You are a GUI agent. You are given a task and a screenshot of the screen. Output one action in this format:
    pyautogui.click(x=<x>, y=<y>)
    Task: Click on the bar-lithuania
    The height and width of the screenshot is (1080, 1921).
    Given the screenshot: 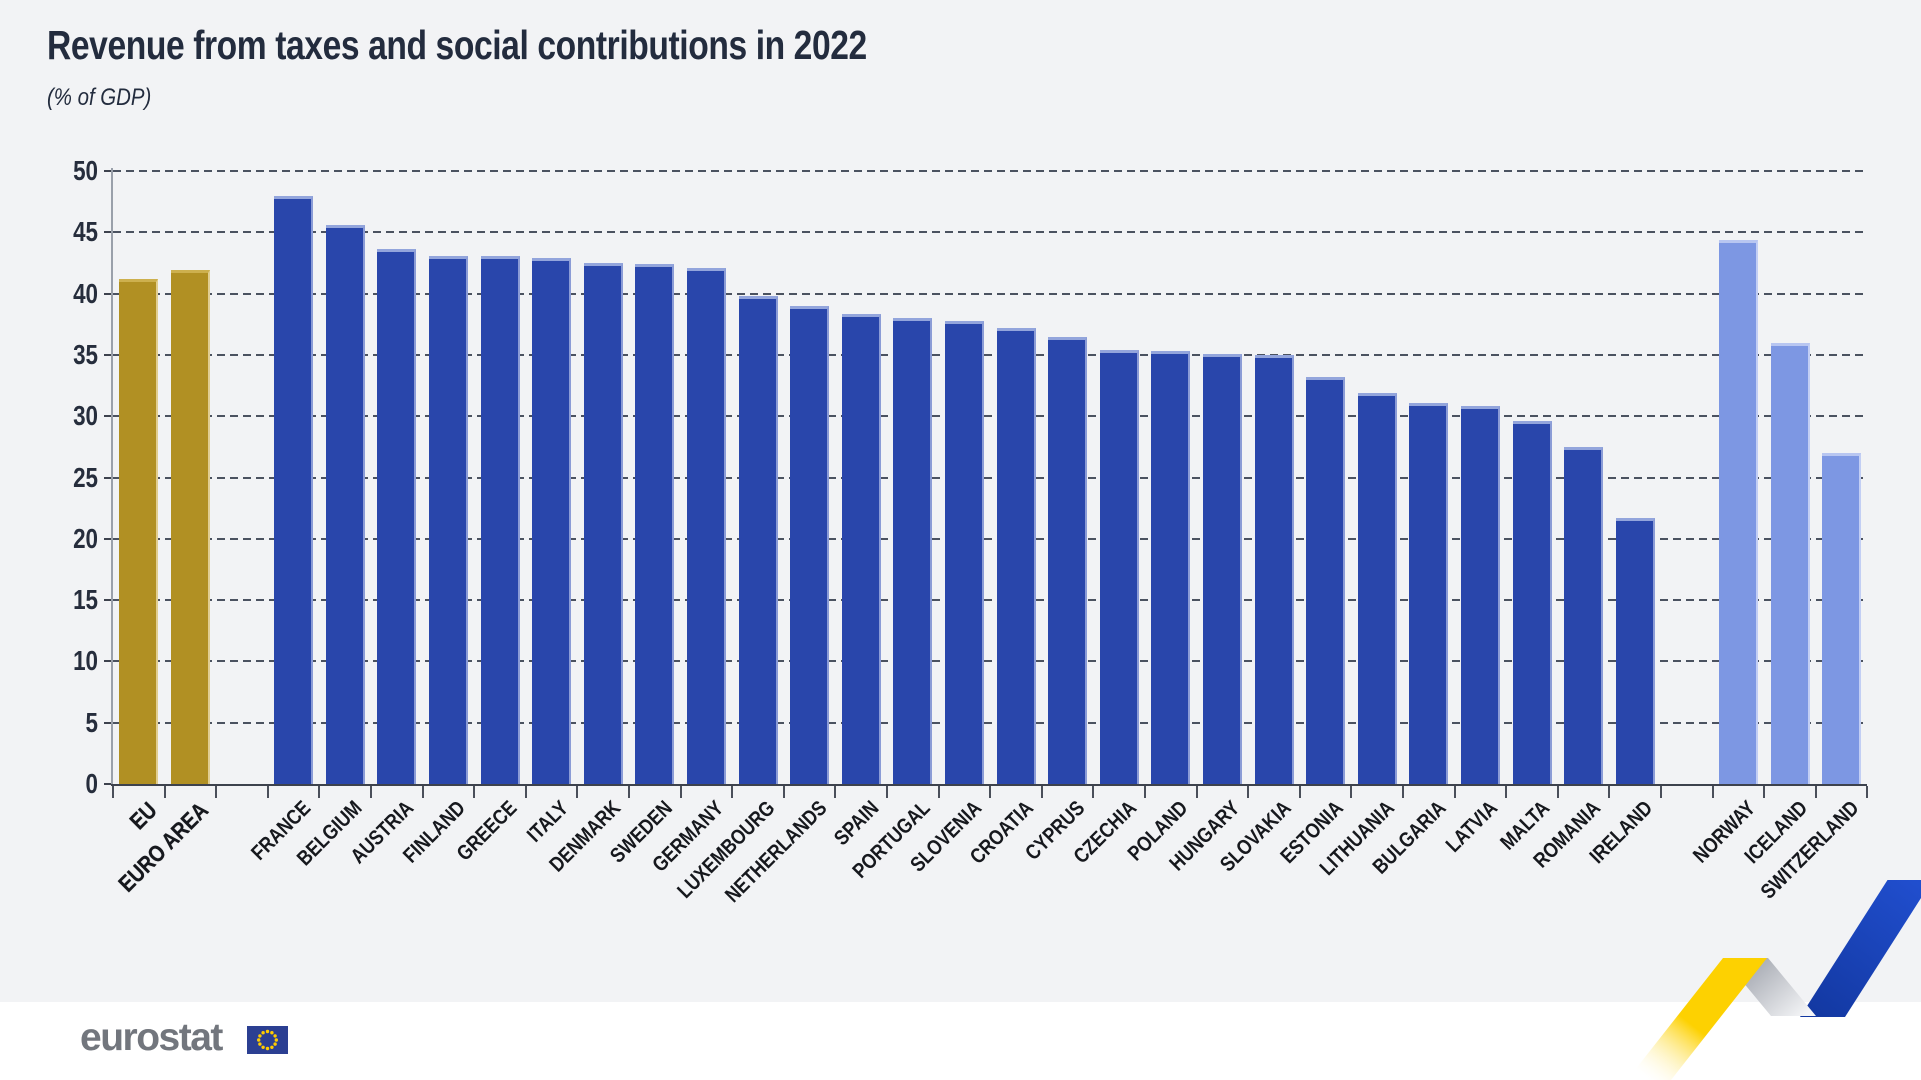 What is the action you would take?
    pyautogui.click(x=1377, y=588)
    